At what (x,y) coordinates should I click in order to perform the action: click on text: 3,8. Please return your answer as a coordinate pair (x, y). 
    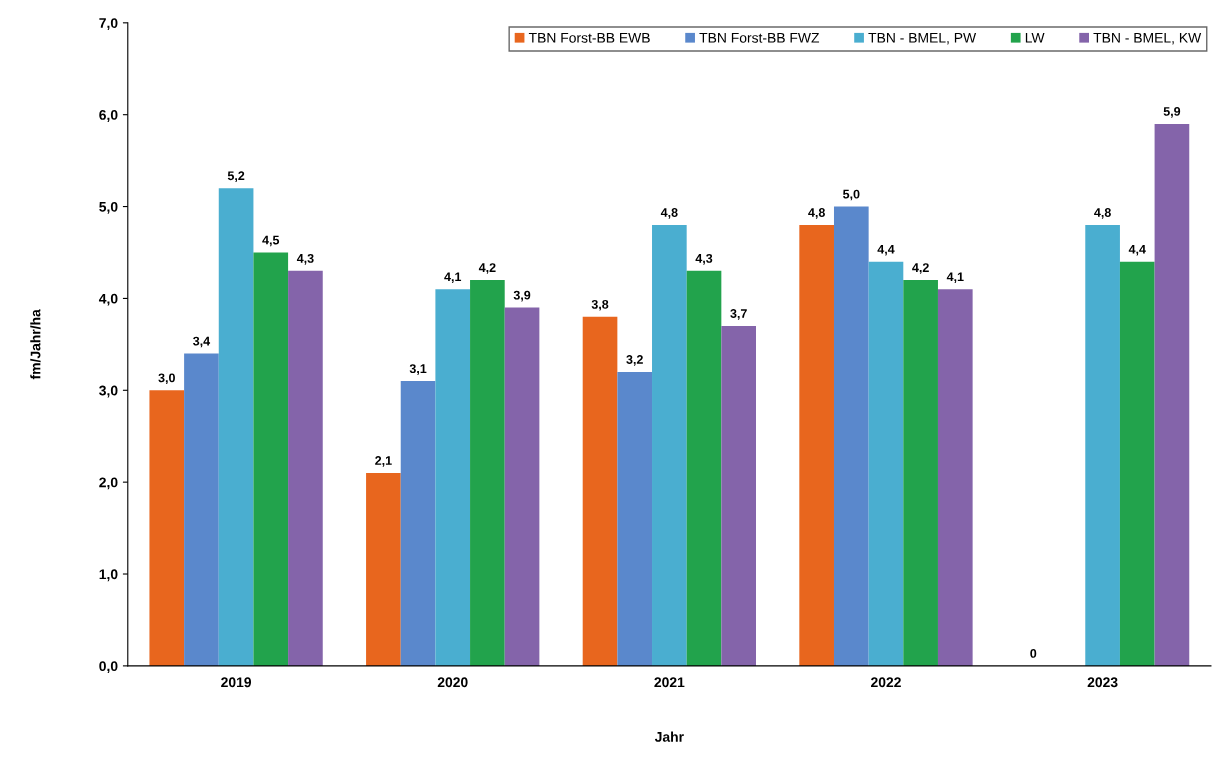
    Looking at the image, I should click on (600, 305).